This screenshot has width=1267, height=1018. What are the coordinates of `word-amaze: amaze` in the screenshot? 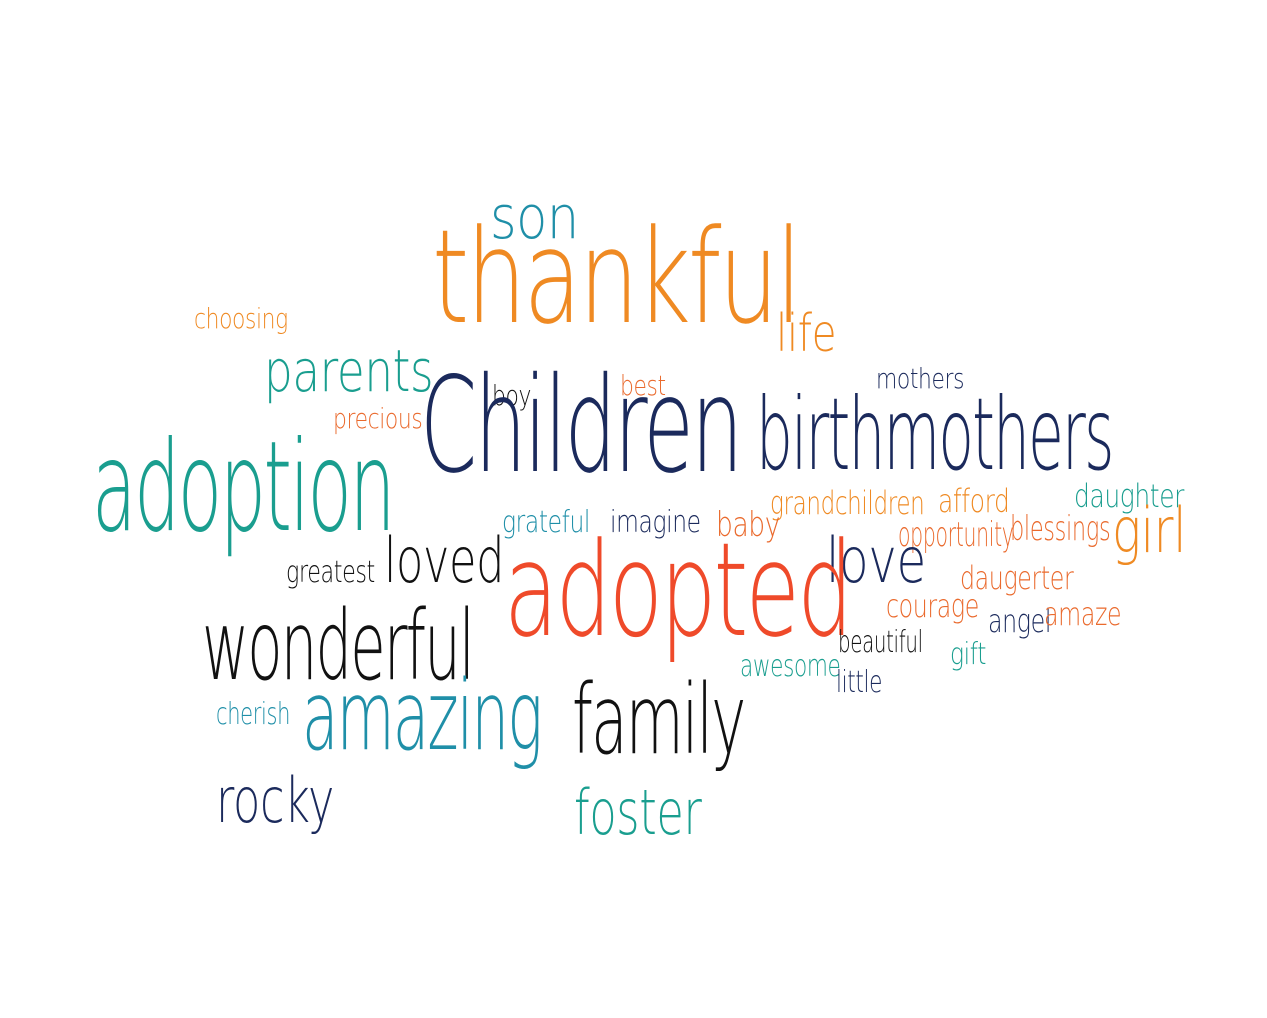 It's located at (1083, 614).